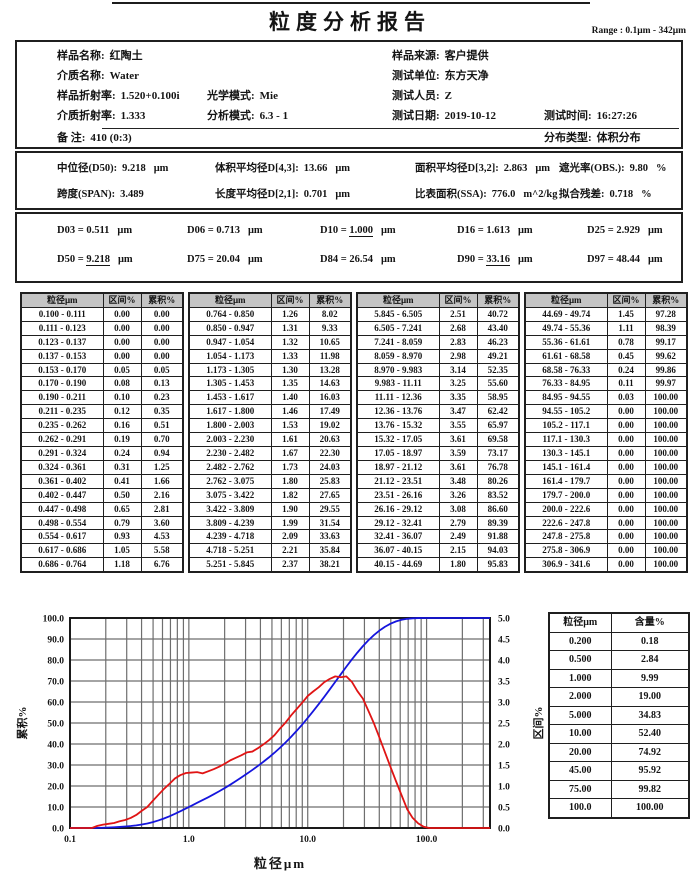  What do you see at coordinates (416, 116) in the screenshot?
I see `field-label: 测试日期:` at bounding box center [416, 116].